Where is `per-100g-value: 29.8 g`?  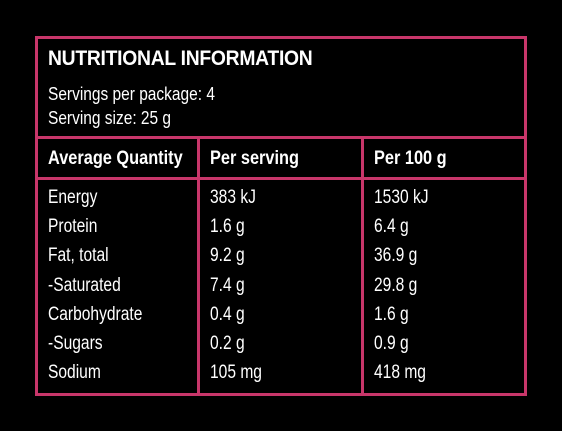
per-100g-value: 29.8 g is located at coordinates (396, 285).